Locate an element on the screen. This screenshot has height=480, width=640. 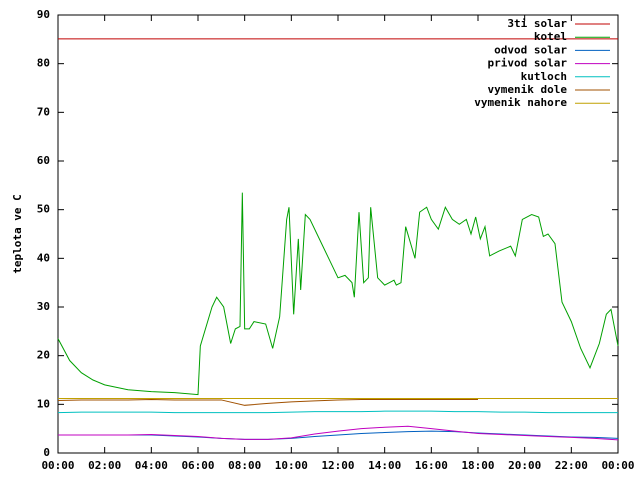
y-tick-label: 70 is located at coordinates (43, 111).